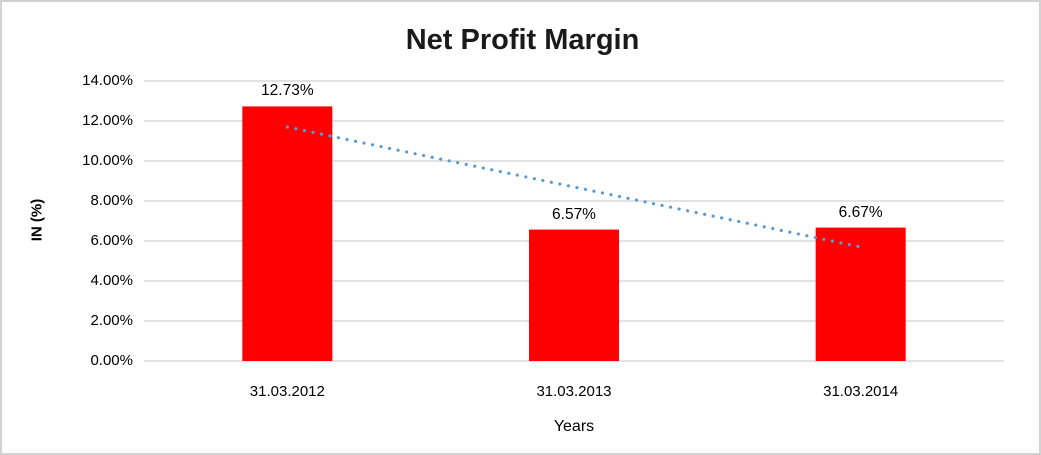  What do you see at coordinates (287, 234) in the screenshot?
I see `bar-31.03.2012` at bounding box center [287, 234].